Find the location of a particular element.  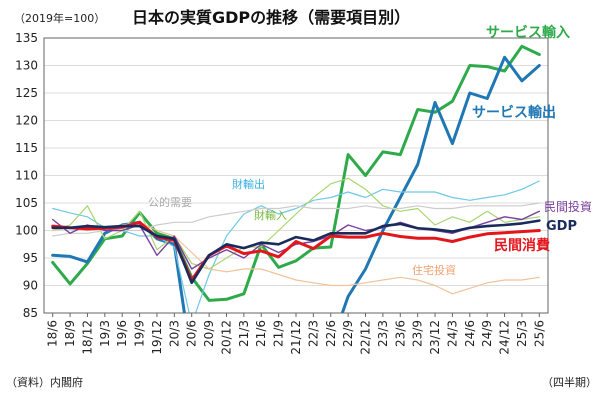

chart-title: 日本の実質GDPの推移（需要項目別） is located at coordinates (271, 17).